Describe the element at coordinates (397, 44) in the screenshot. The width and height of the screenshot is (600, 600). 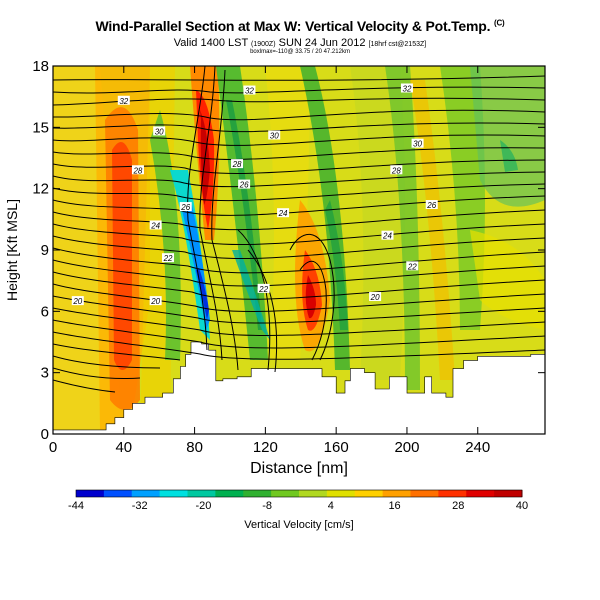
I see `forecast-info: [18hrf cst@2153Z]` at that location.